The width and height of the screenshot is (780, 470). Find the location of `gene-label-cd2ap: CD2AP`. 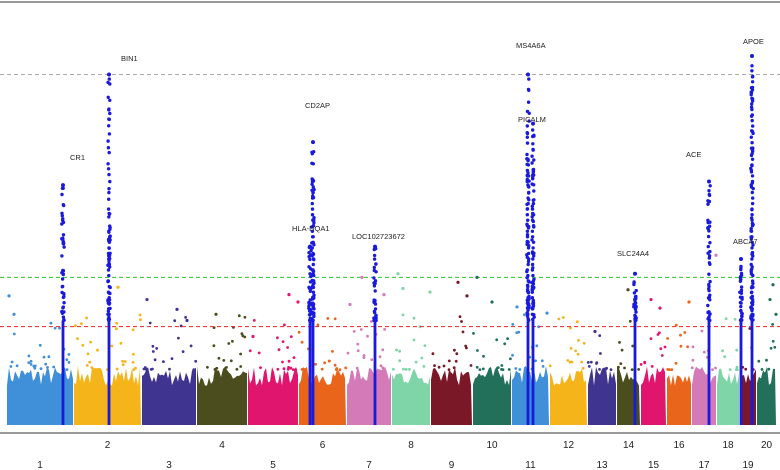

gene-label-cd2ap: CD2AP is located at coordinates (317, 105).